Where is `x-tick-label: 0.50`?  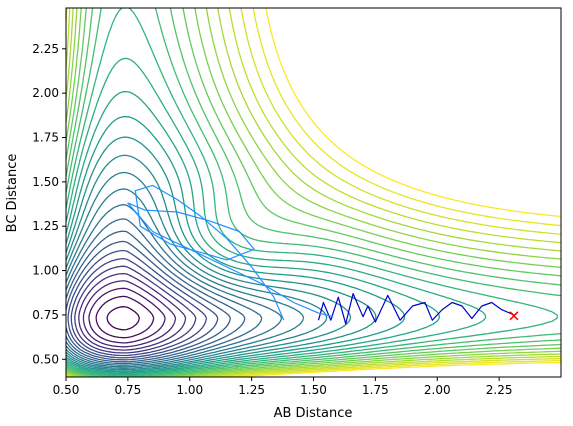
x-tick-label: 0.50 is located at coordinates (66, 390).